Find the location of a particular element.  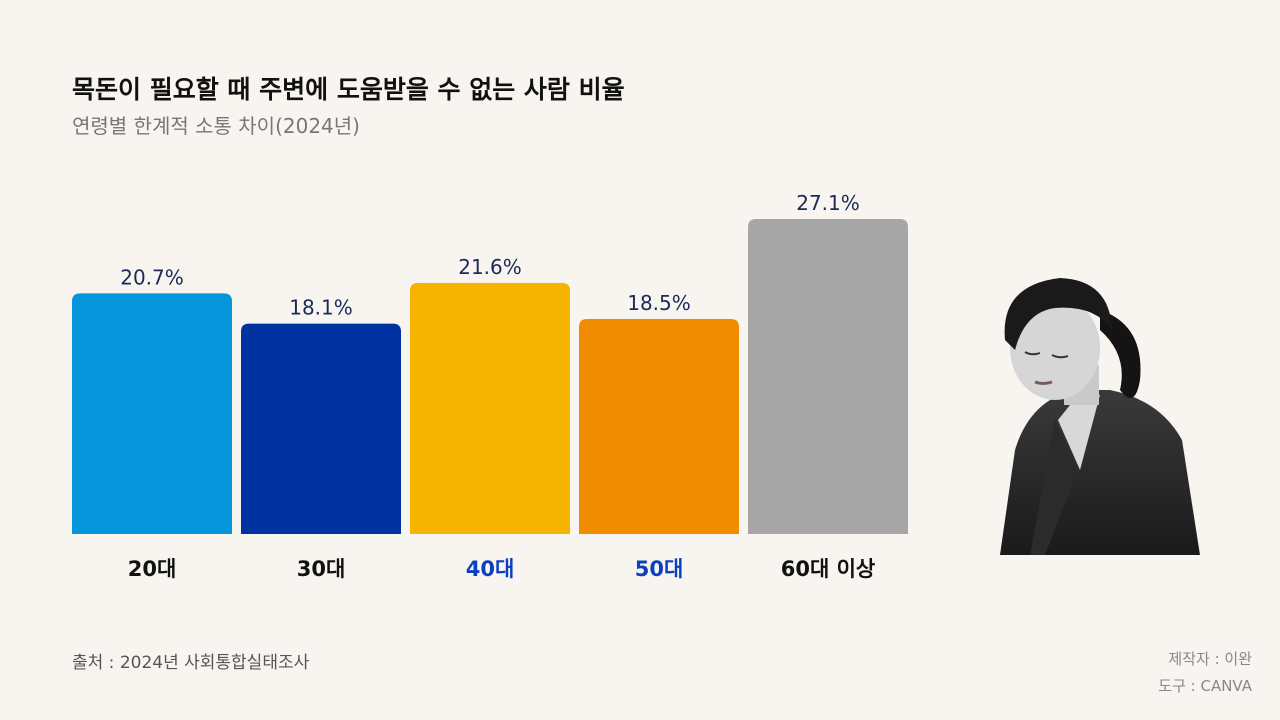

source-note: 출처 : 2024년 사회통합실태조사 is located at coordinates (191, 663).